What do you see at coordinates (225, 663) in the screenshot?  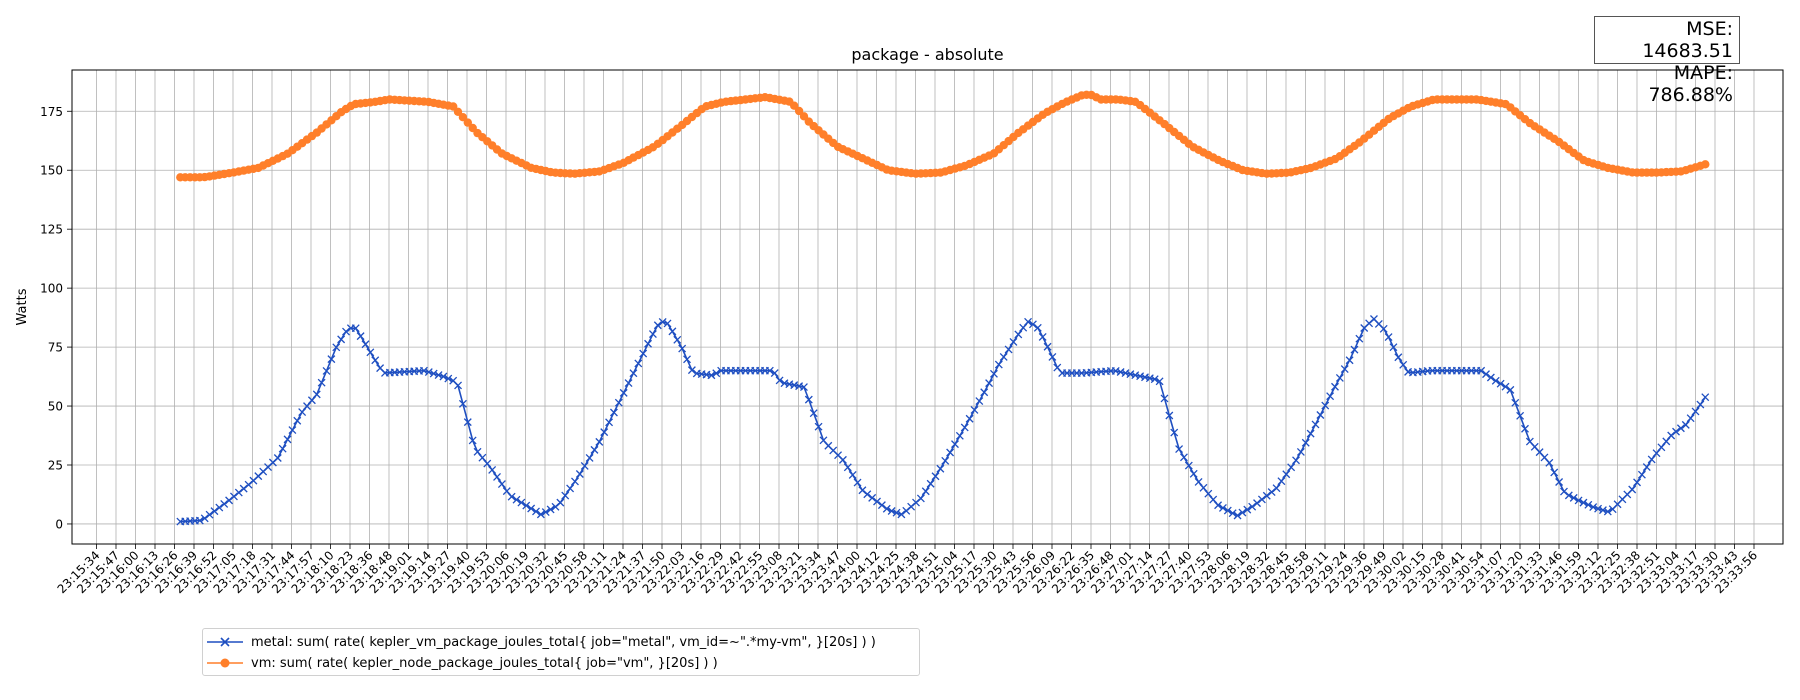 I see `vm-series-swatch` at bounding box center [225, 663].